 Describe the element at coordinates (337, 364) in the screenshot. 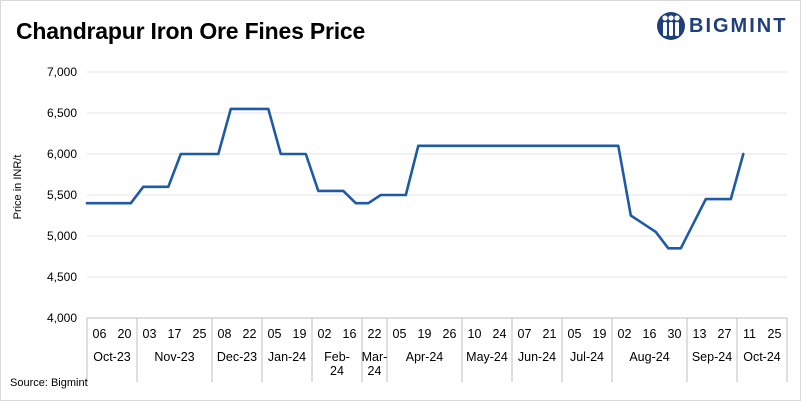

I see `month-label: Feb-24` at that location.